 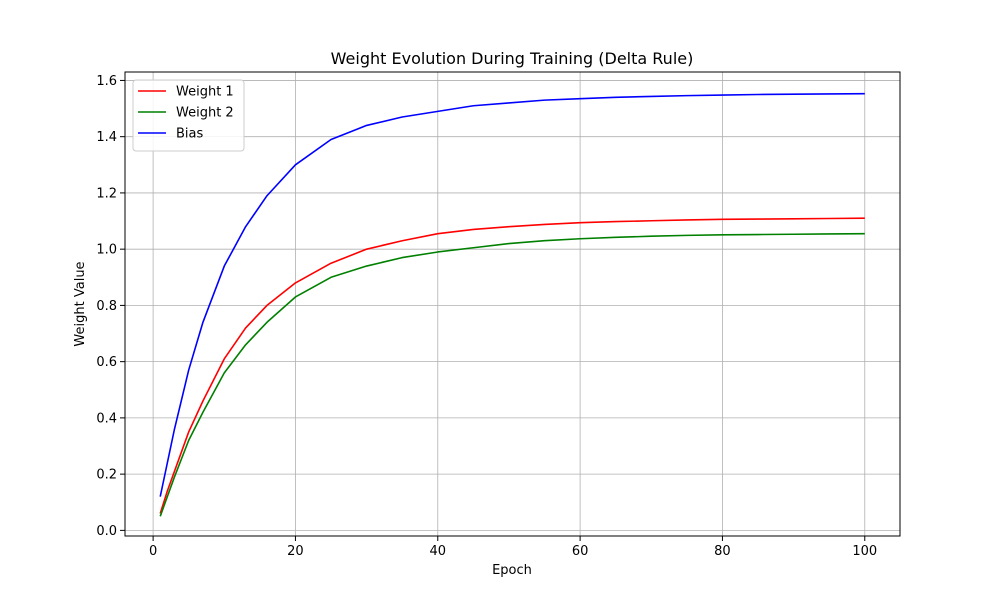 What do you see at coordinates (106, 531) in the screenshot?
I see `y-tick-label: 0.0` at bounding box center [106, 531].